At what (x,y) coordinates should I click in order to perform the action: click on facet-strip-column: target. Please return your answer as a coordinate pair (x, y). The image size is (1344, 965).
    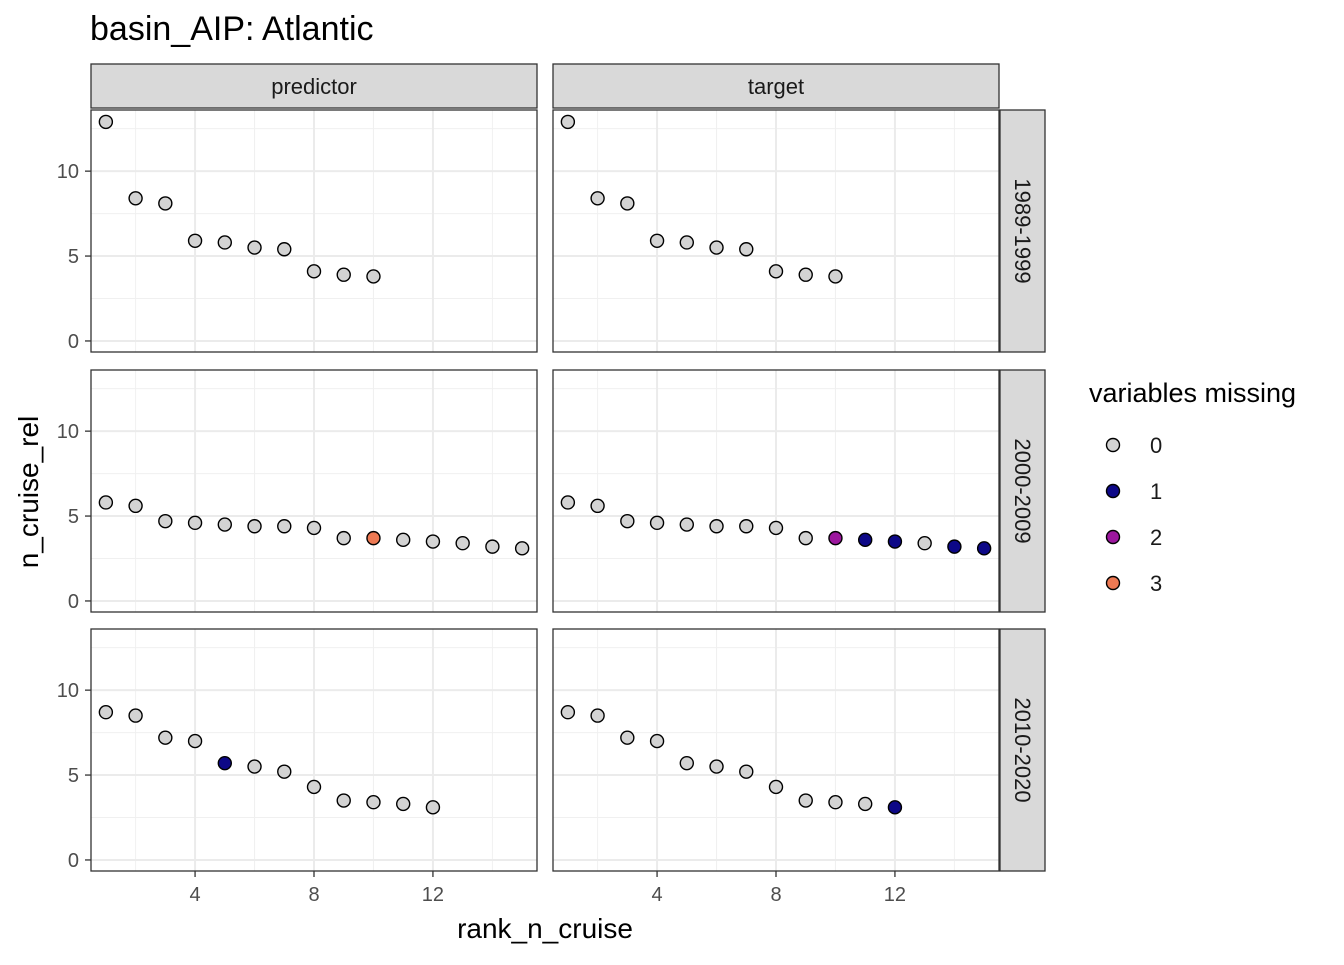
    Looking at the image, I should click on (776, 86).